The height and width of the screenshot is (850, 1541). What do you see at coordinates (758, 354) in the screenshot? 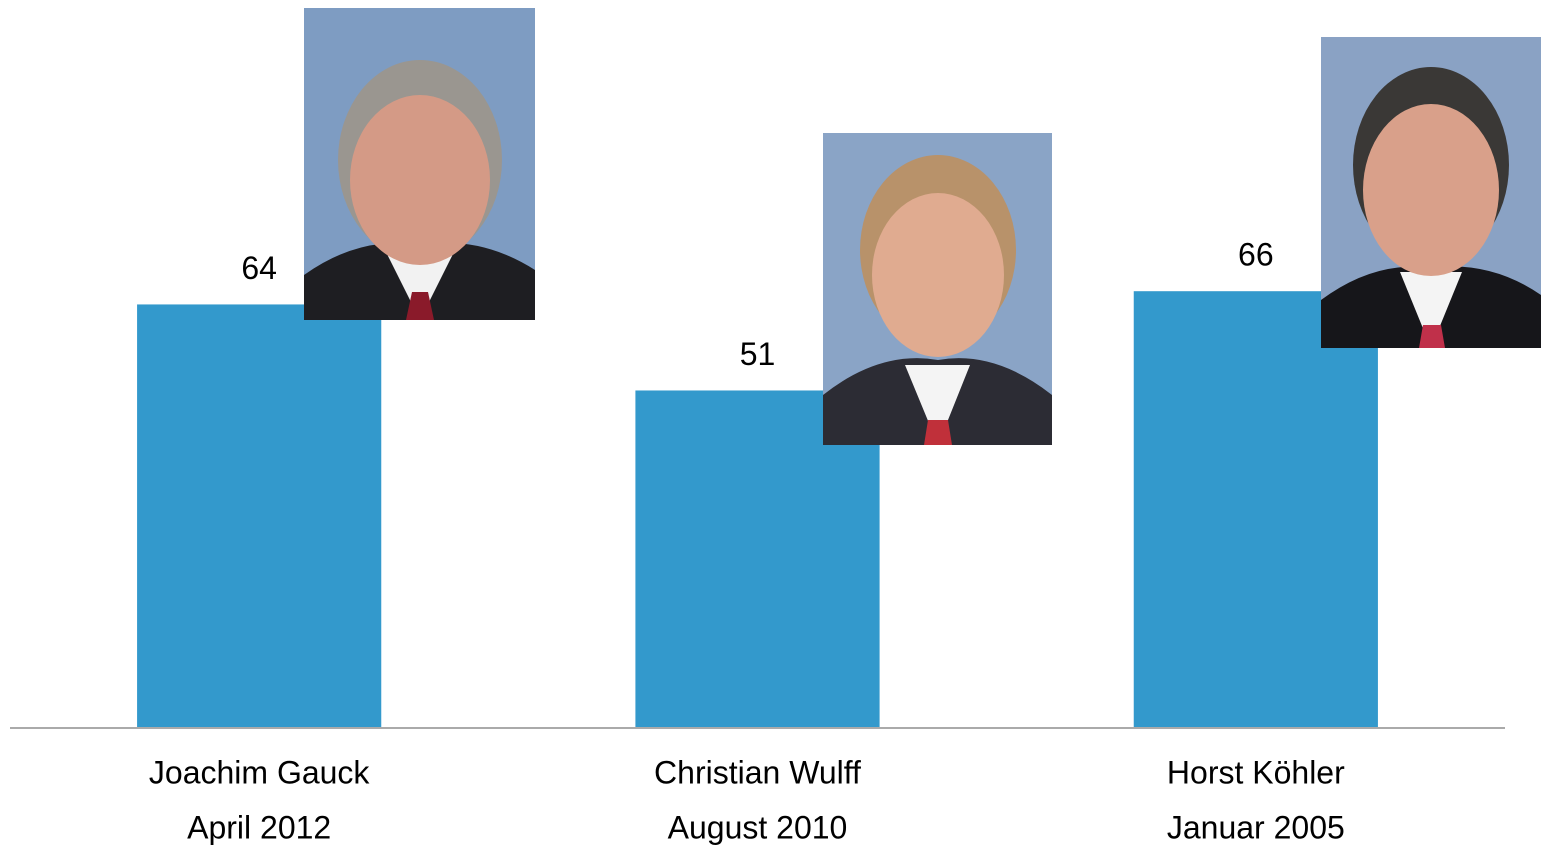
I see `value-label: 51` at bounding box center [758, 354].